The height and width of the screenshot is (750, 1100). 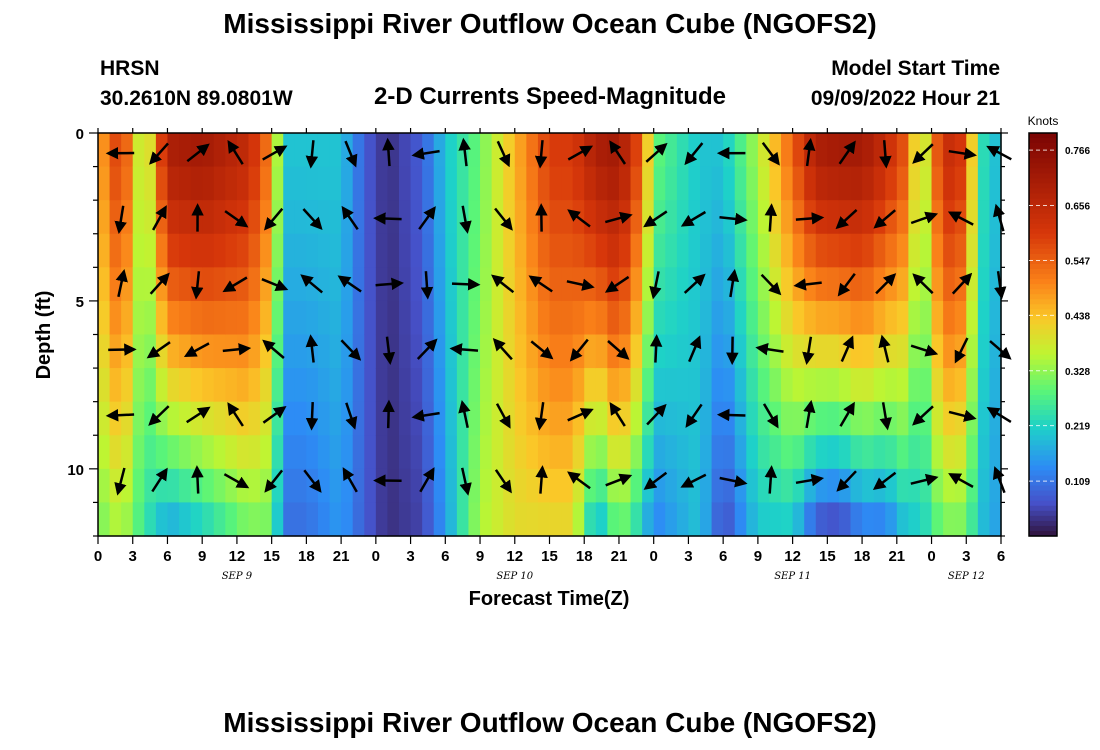 What do you see at coordinates (1043, 334) in the screenshot?
I see `colorbar-frame` at bounding box center [1043, 334].